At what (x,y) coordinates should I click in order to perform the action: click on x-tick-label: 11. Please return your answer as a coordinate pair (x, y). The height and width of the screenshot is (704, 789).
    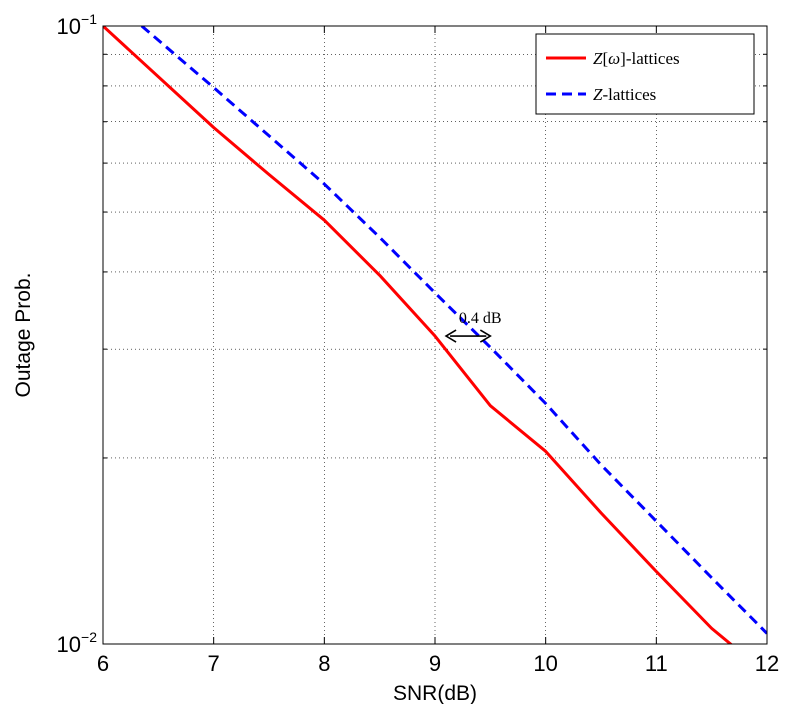
    Looking at the image, I should click on (656, 663).